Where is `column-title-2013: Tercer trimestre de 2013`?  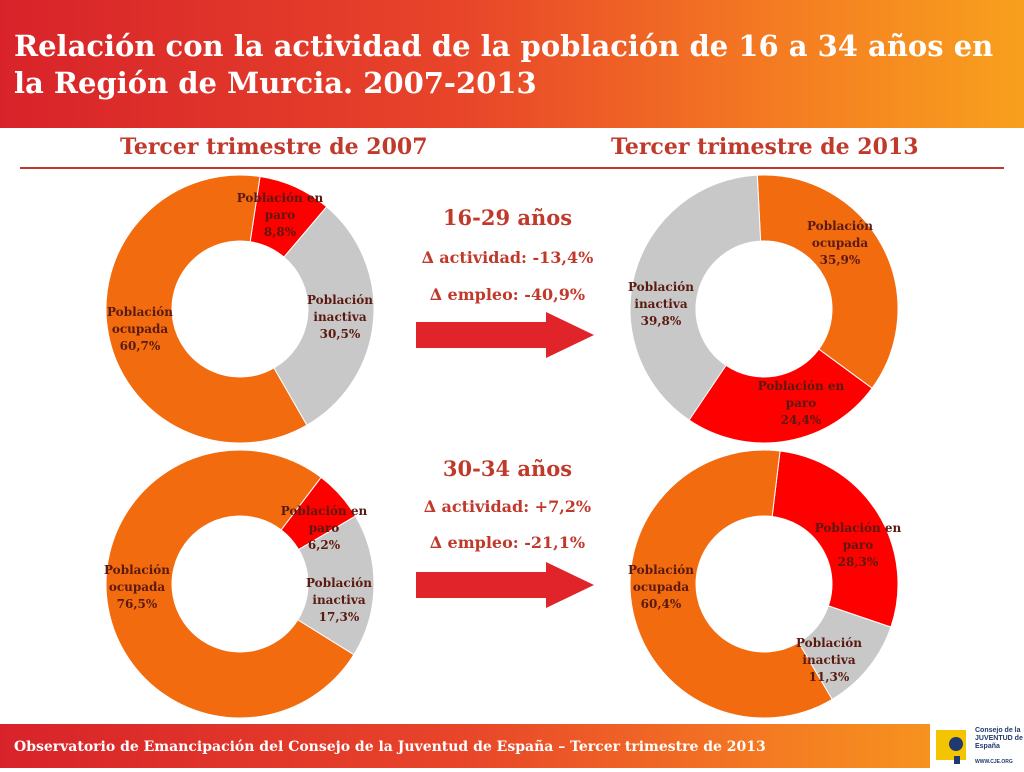
column-title-2013: Tercer trimestre de 2013 is located at coordinates (765, 147).